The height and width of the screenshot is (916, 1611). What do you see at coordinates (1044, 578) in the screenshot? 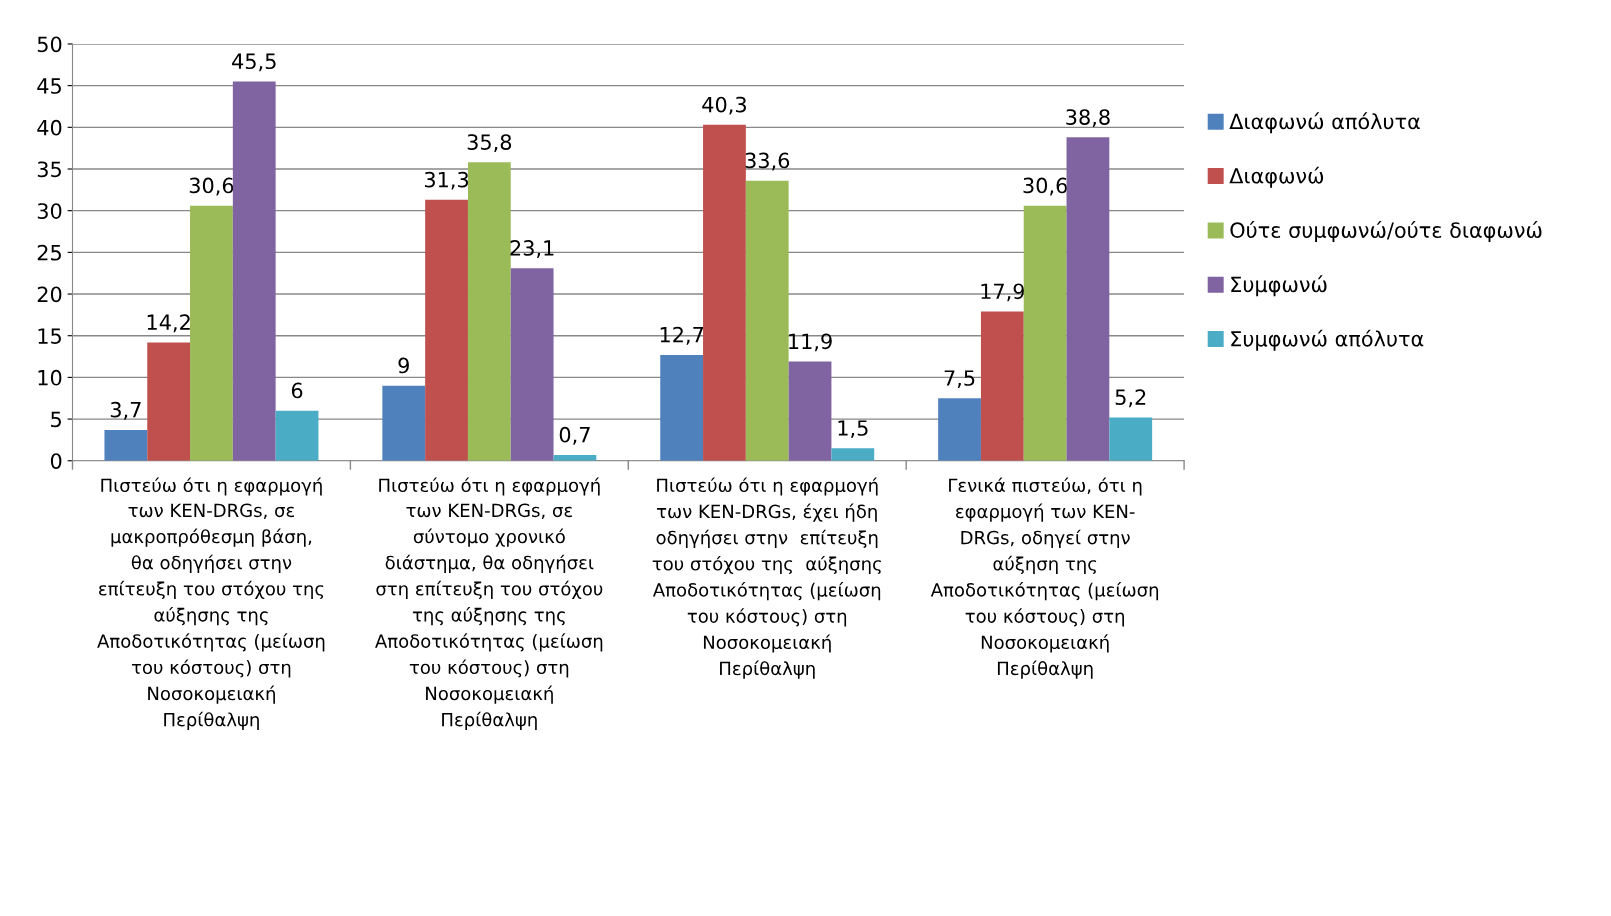
I see `x-tick-label: Γενικά πιστεύω, ότι η εφαρμογή των ΚΕΝ- DRGs, οδηγεί στην αύξηση της Αποδοτικότητας (μείωση του κόστους) στη Νοσοκομειακή Περίθαλψη` at bounding box center [1044, 578].